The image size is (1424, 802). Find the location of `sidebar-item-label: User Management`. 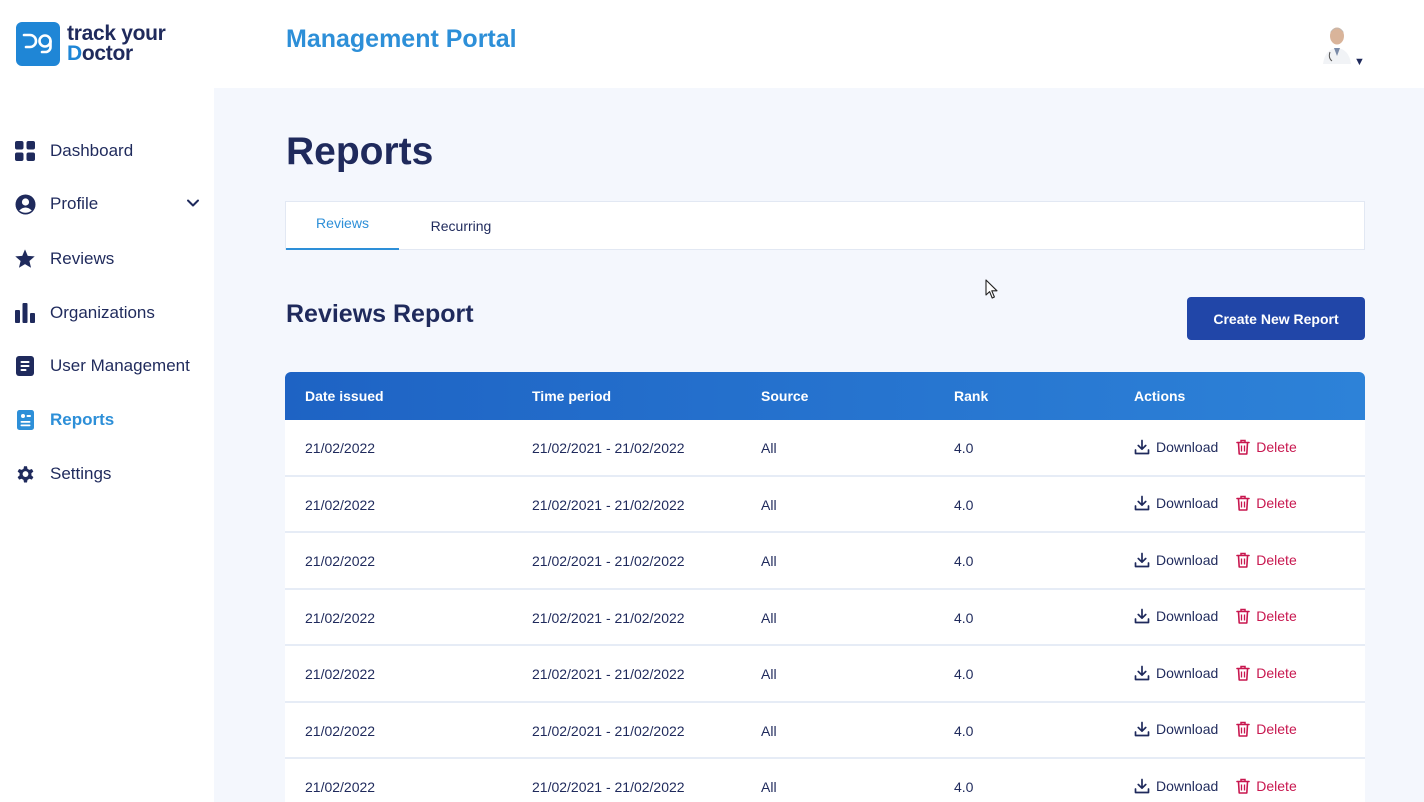

sidebar-item-label: User Management is located at coordinates (120, 365).